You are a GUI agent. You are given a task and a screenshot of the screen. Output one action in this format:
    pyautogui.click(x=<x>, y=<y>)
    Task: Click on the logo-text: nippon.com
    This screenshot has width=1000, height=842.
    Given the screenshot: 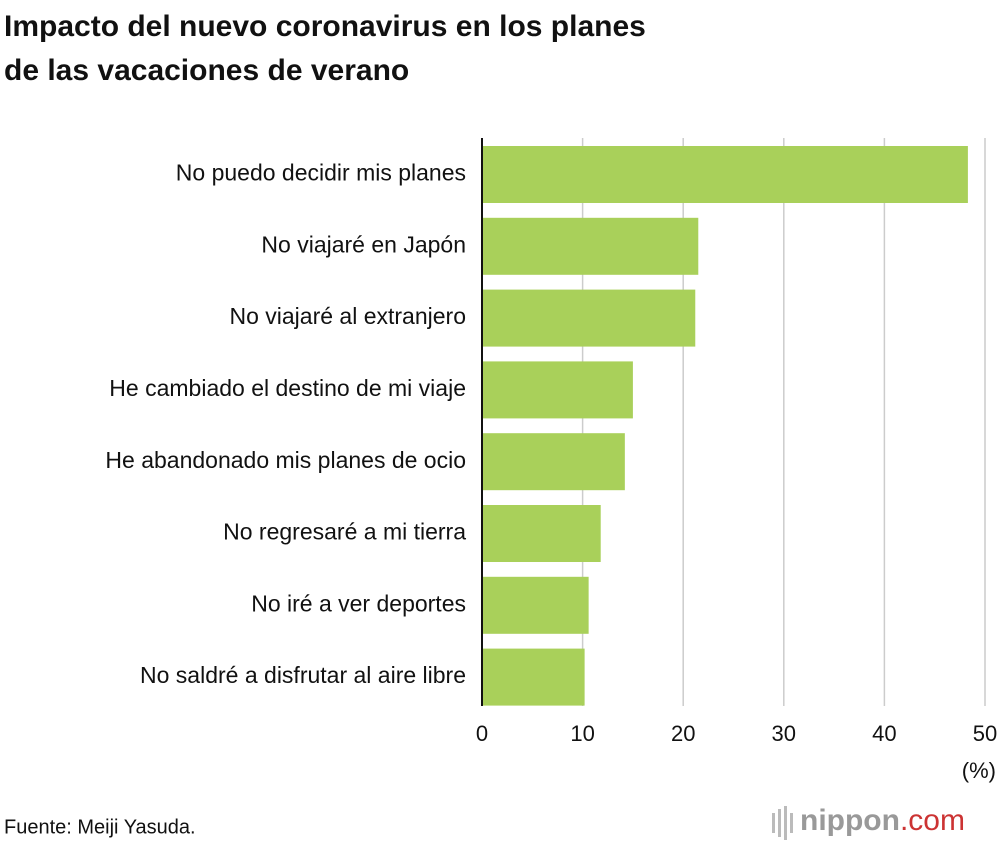 What is the action you would take?
    pyautogui.click(x=882, y=820)
    